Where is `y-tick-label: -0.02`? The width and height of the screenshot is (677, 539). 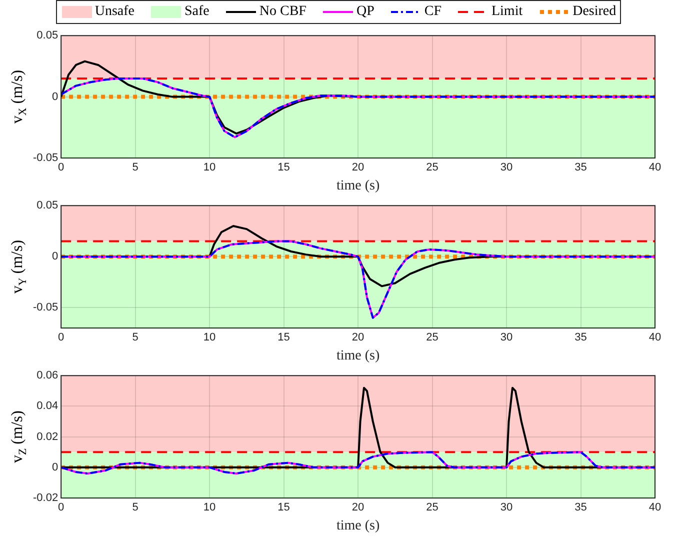
y-tick-label: -0.02 is located at coordinates (45, 498).